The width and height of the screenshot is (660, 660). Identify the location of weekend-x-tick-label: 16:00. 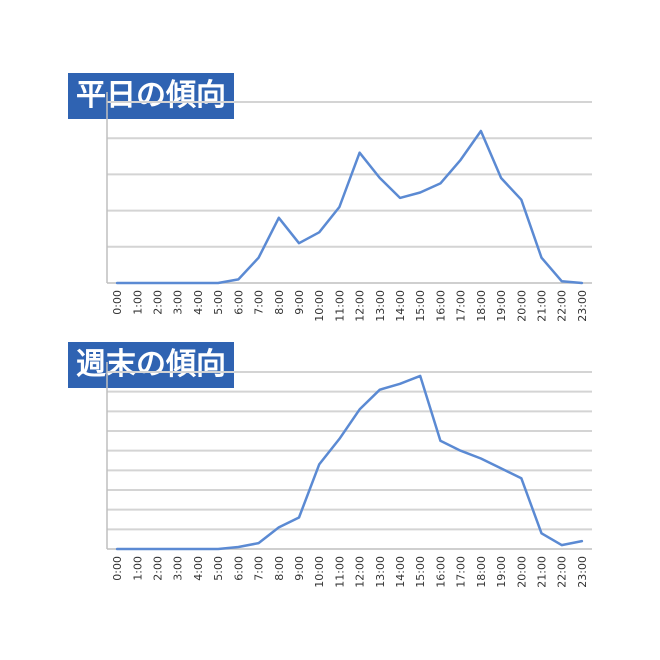
(440, 572).